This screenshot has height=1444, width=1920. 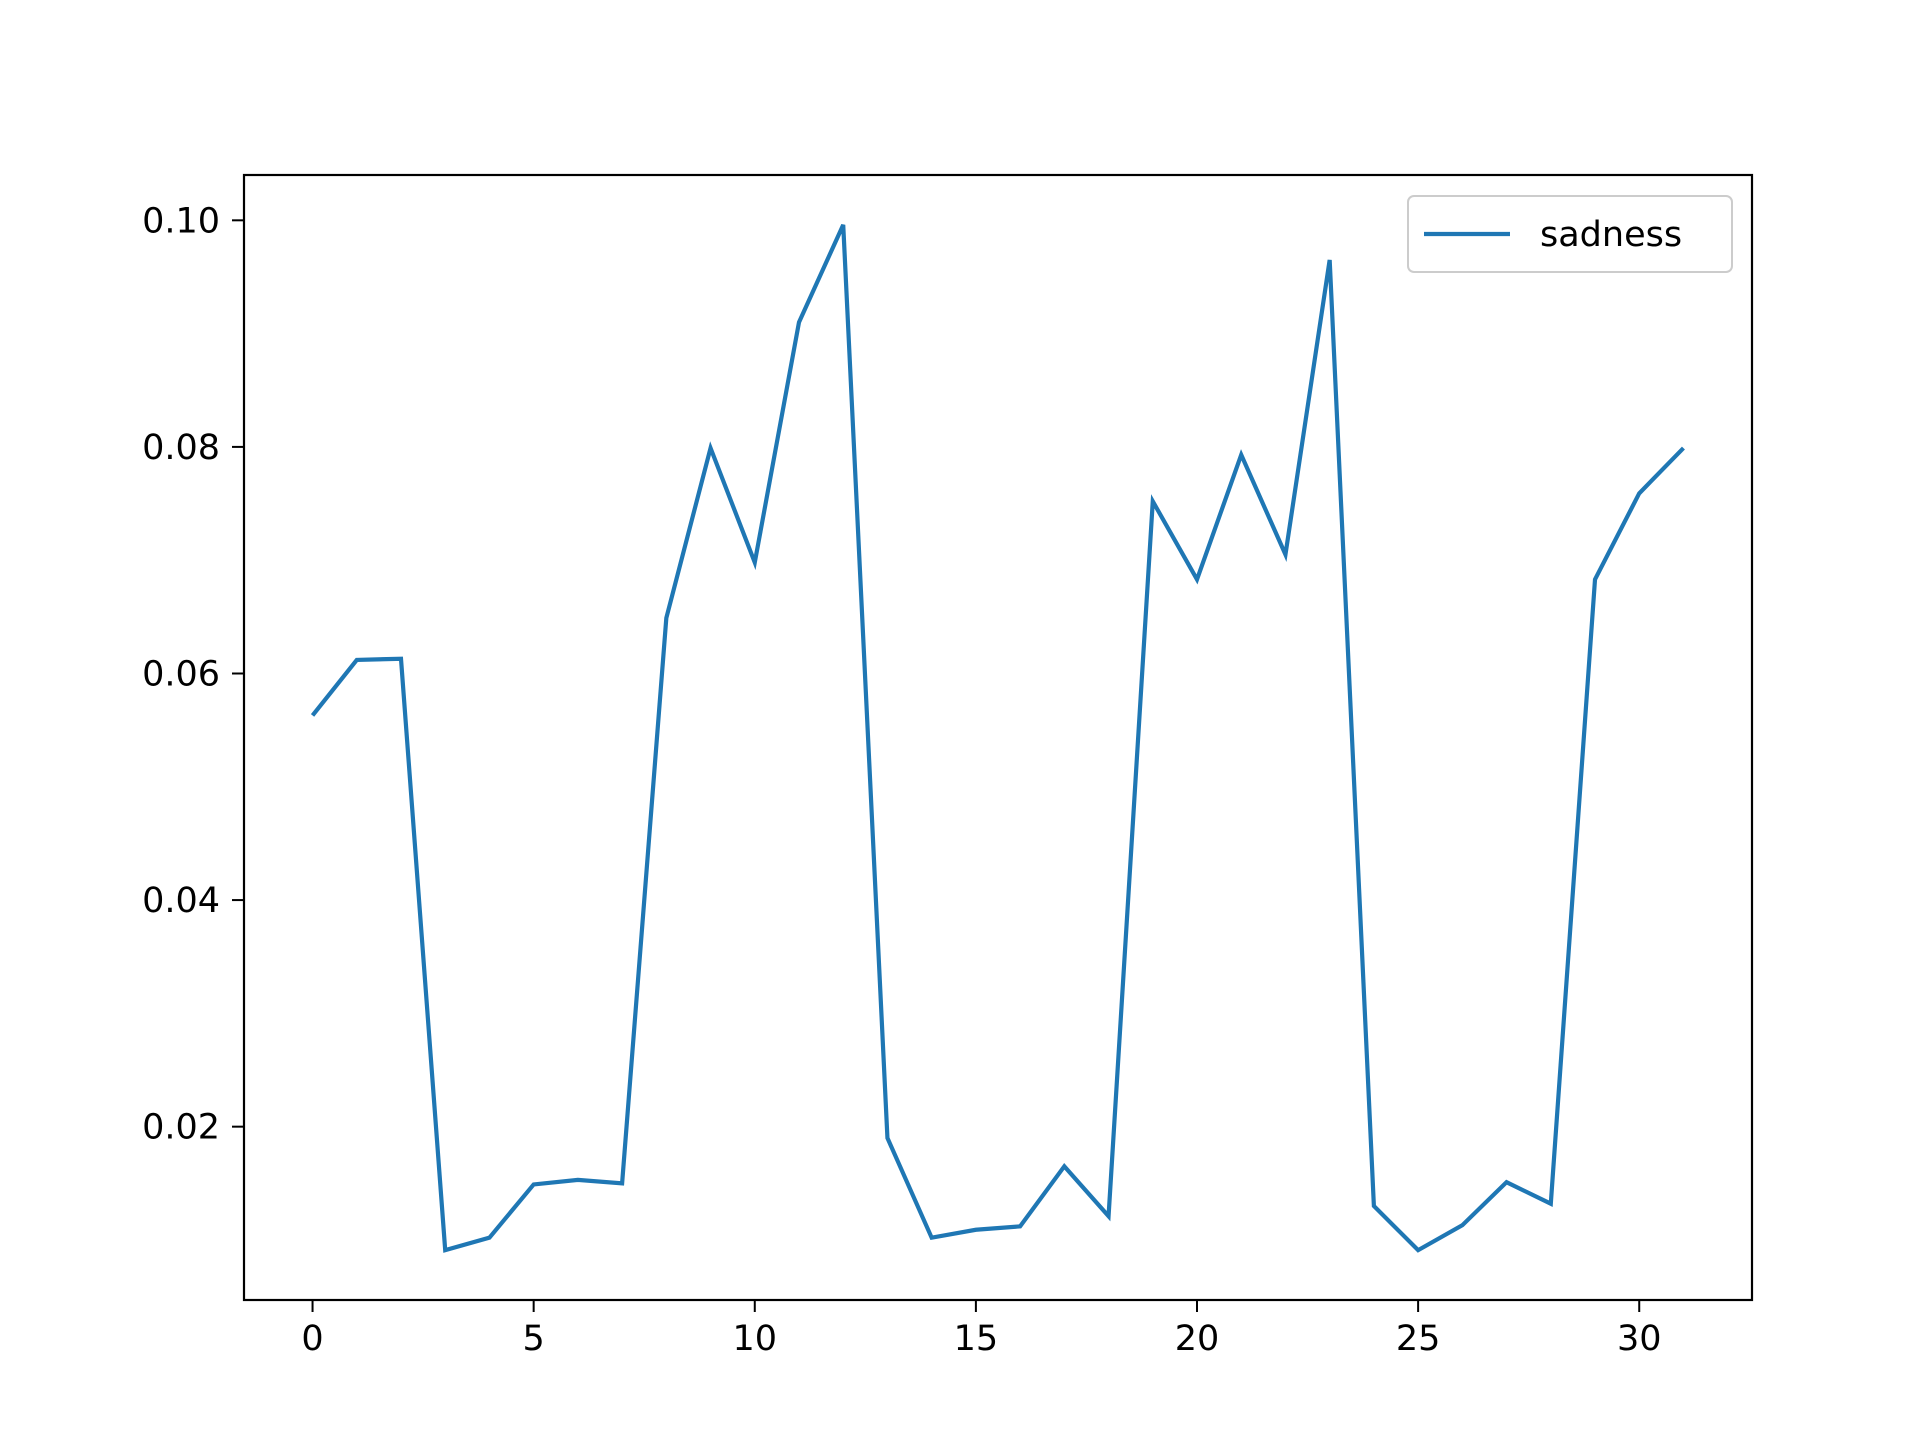 I want to click on x-axis-ticks: 0 5 10 15 20 25 30, so click(x=981, y=1329).